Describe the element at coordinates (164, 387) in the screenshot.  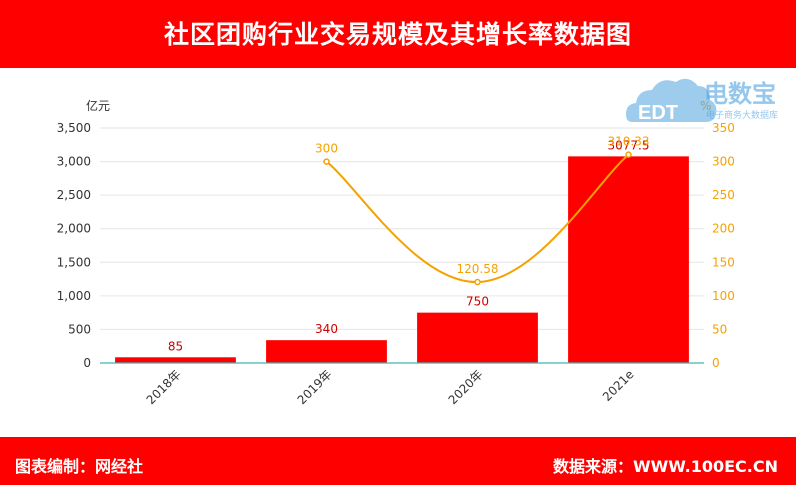
I see `x-tick-label: 2018年` at that location.